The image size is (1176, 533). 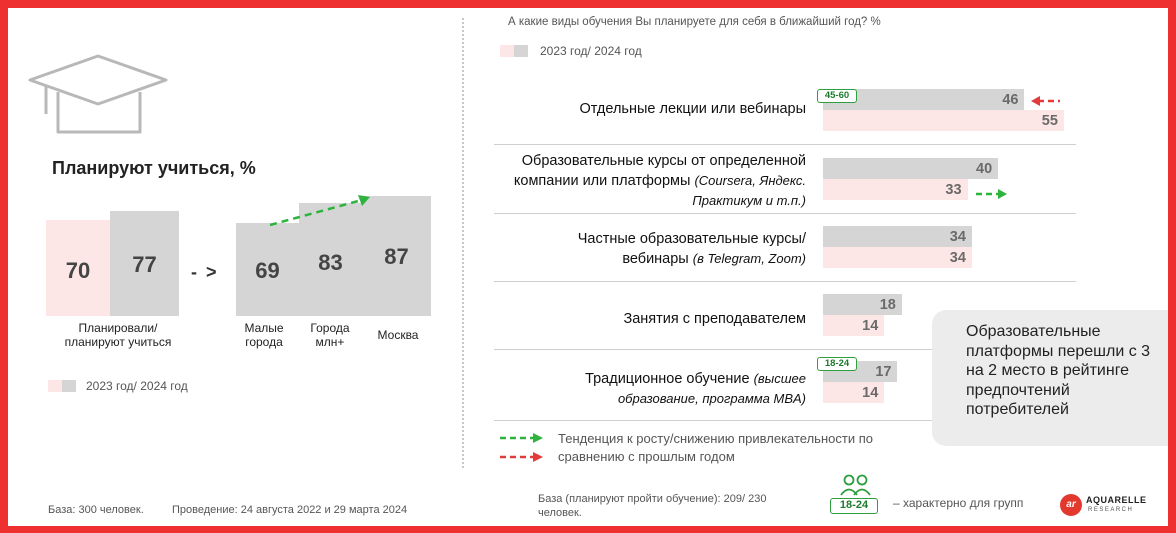 What do you see at coordinates (953, 190) in the screenshot?
I see `hbar-value: 33` at bounding box center [953, 190].